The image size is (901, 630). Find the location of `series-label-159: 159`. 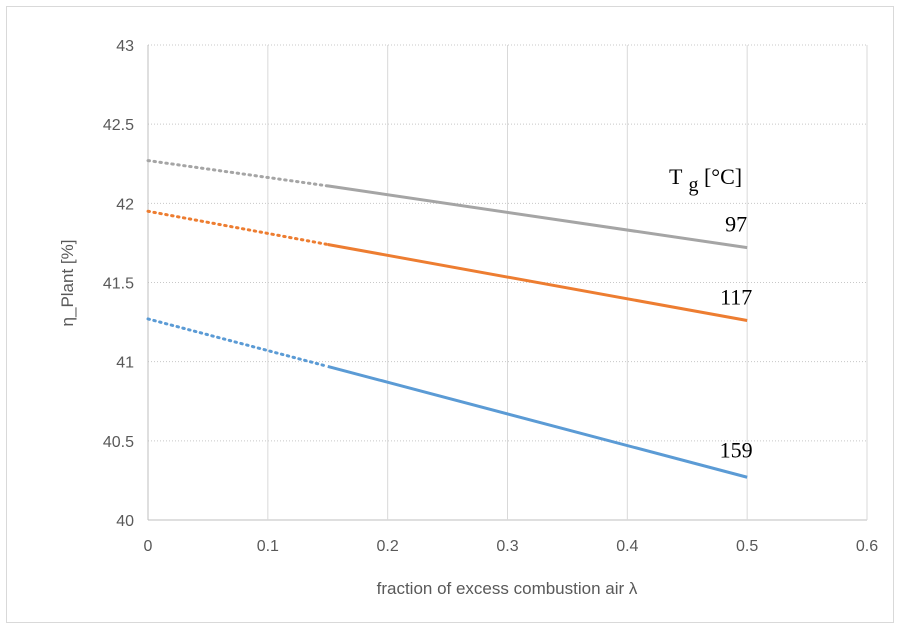

series-label-159: 159 is located at coordinates (736, 449).